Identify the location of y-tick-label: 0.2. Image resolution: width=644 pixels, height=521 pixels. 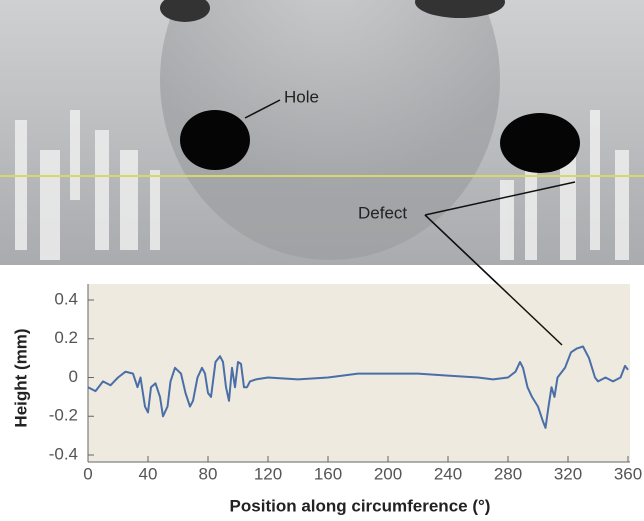
(66, 337).